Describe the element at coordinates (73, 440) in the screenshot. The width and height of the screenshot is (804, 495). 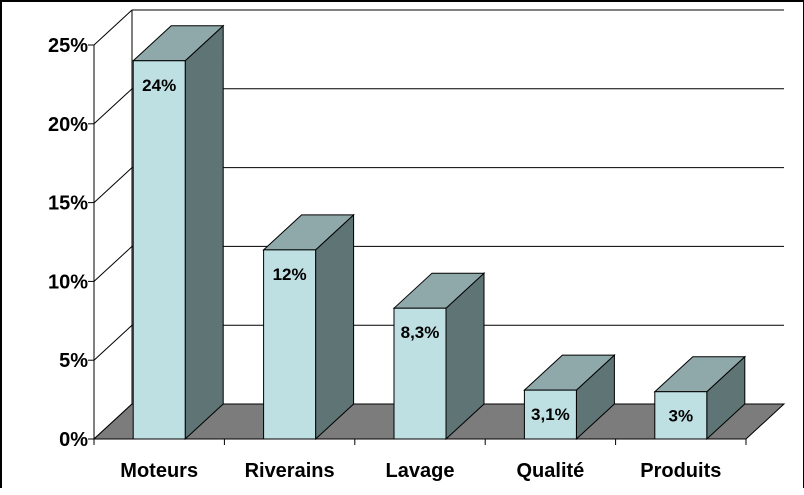
I see `y-tick-label: 0%` at that location.